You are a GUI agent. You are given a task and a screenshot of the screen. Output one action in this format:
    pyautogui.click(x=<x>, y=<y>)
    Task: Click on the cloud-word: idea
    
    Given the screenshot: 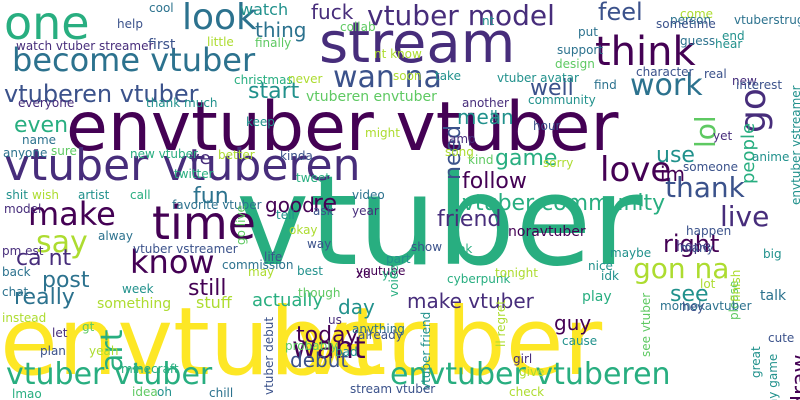 What is the action you would take?
    pyautogui.click(x=145, y=392)
    